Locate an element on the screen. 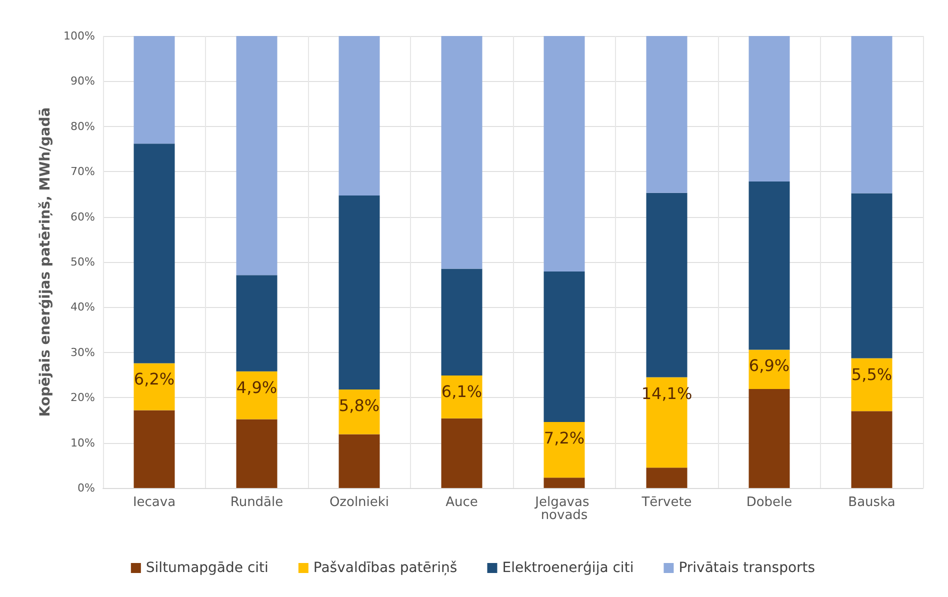  annotation: 5,8% is located at coordinates (359, 405).